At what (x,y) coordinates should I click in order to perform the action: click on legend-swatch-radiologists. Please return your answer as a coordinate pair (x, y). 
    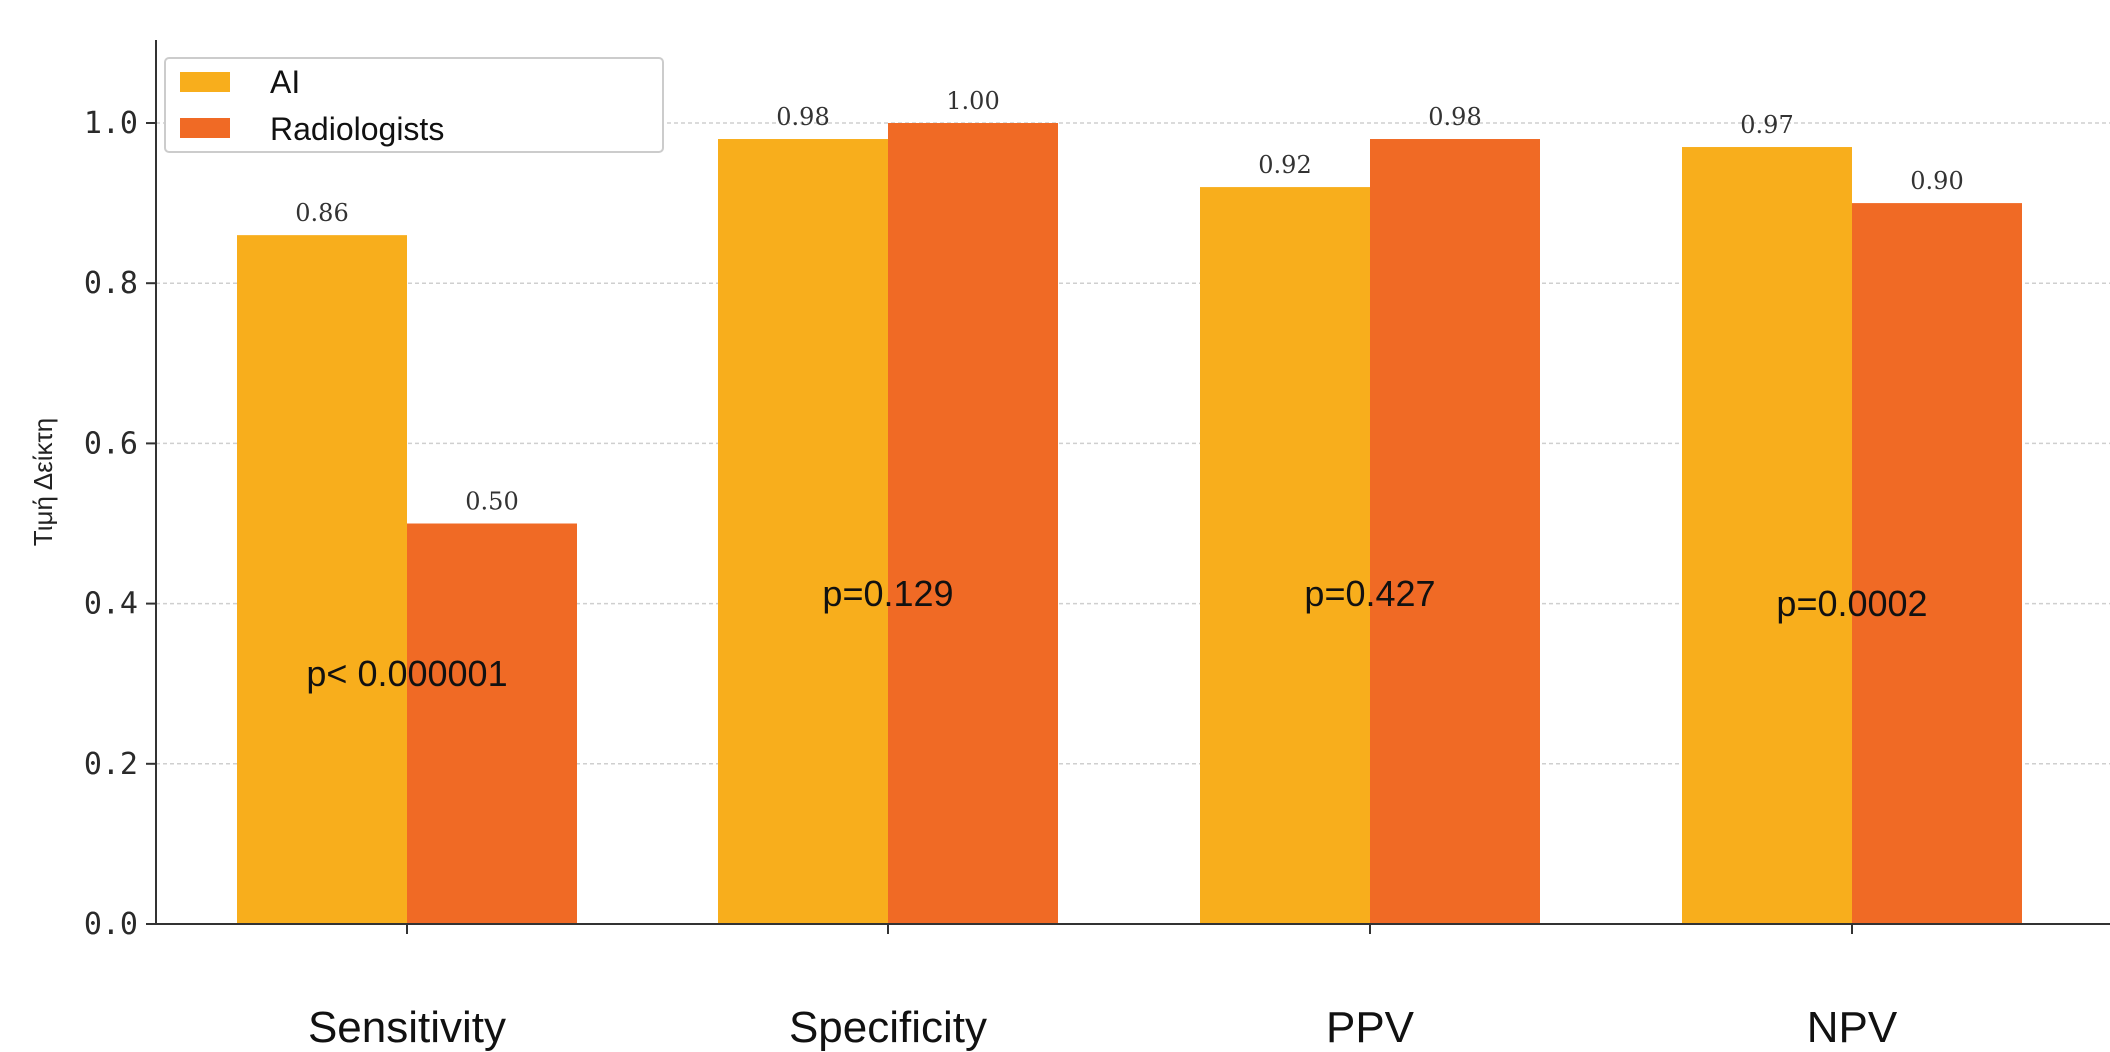
    Looking at the image, I should click on (205, 128).